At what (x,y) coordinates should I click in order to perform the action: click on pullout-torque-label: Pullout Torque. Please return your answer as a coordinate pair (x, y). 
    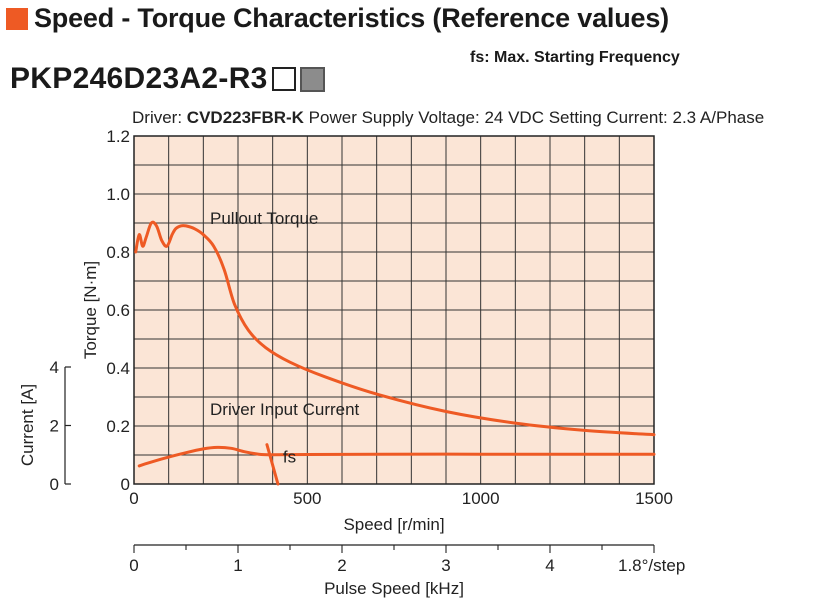
    Looking at the image, I should click on (264, 218).